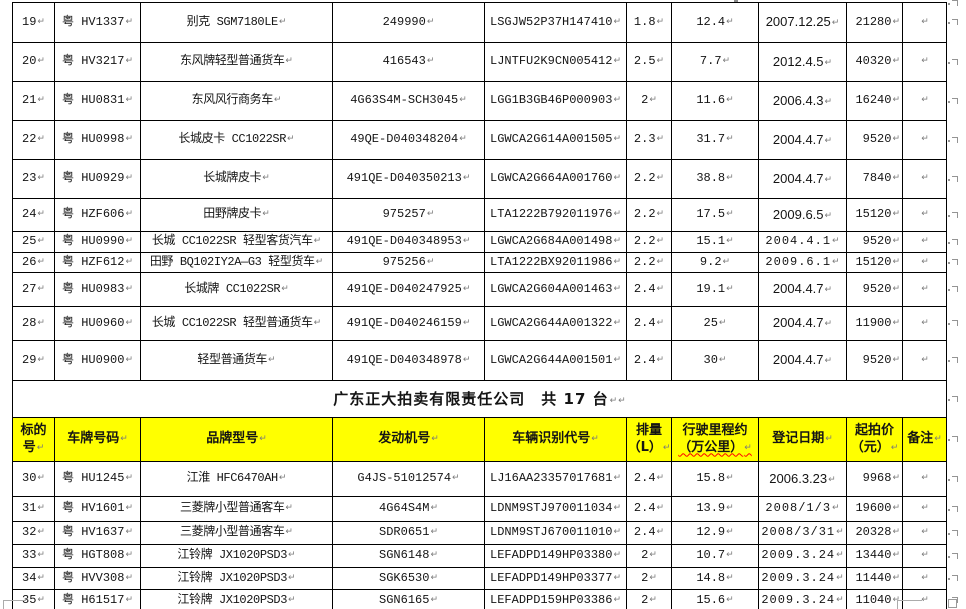  What do you see at coordinates (715, 439) in the screenshot?
I see `header-cell-mileage: 行驶里程约 （万公里）↵` at bounding box center [715, 439].